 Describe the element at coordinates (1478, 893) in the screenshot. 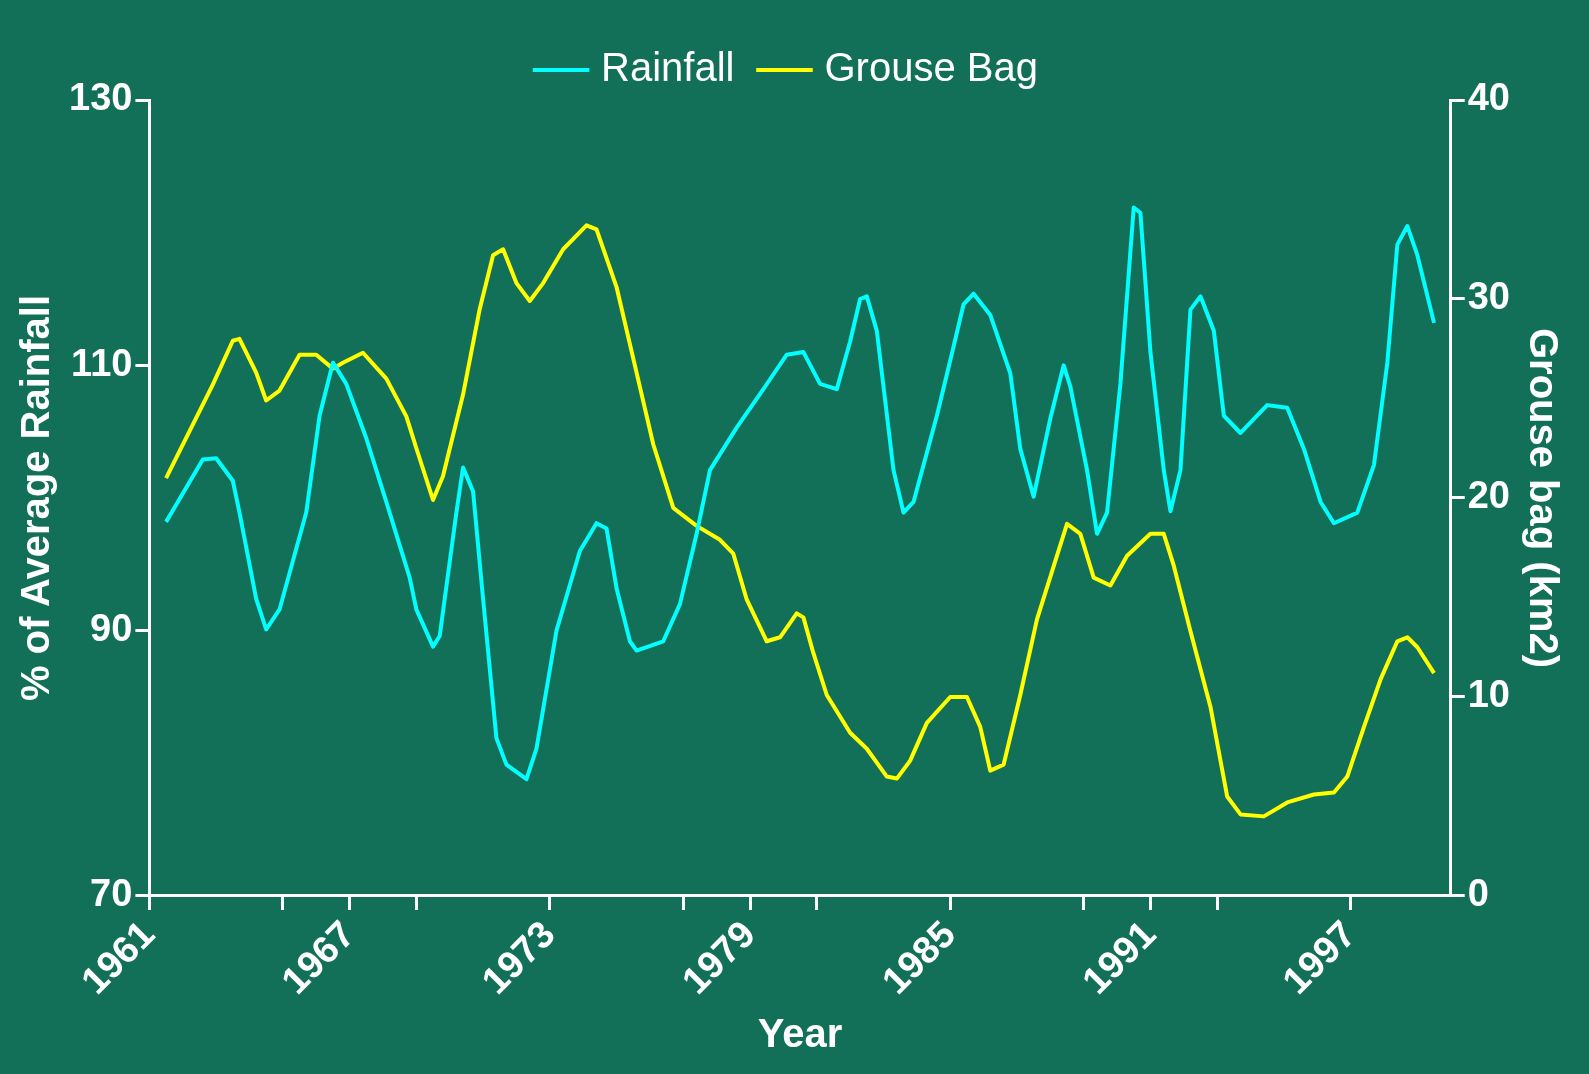

I see `y2-tick-label: 0` at that location.